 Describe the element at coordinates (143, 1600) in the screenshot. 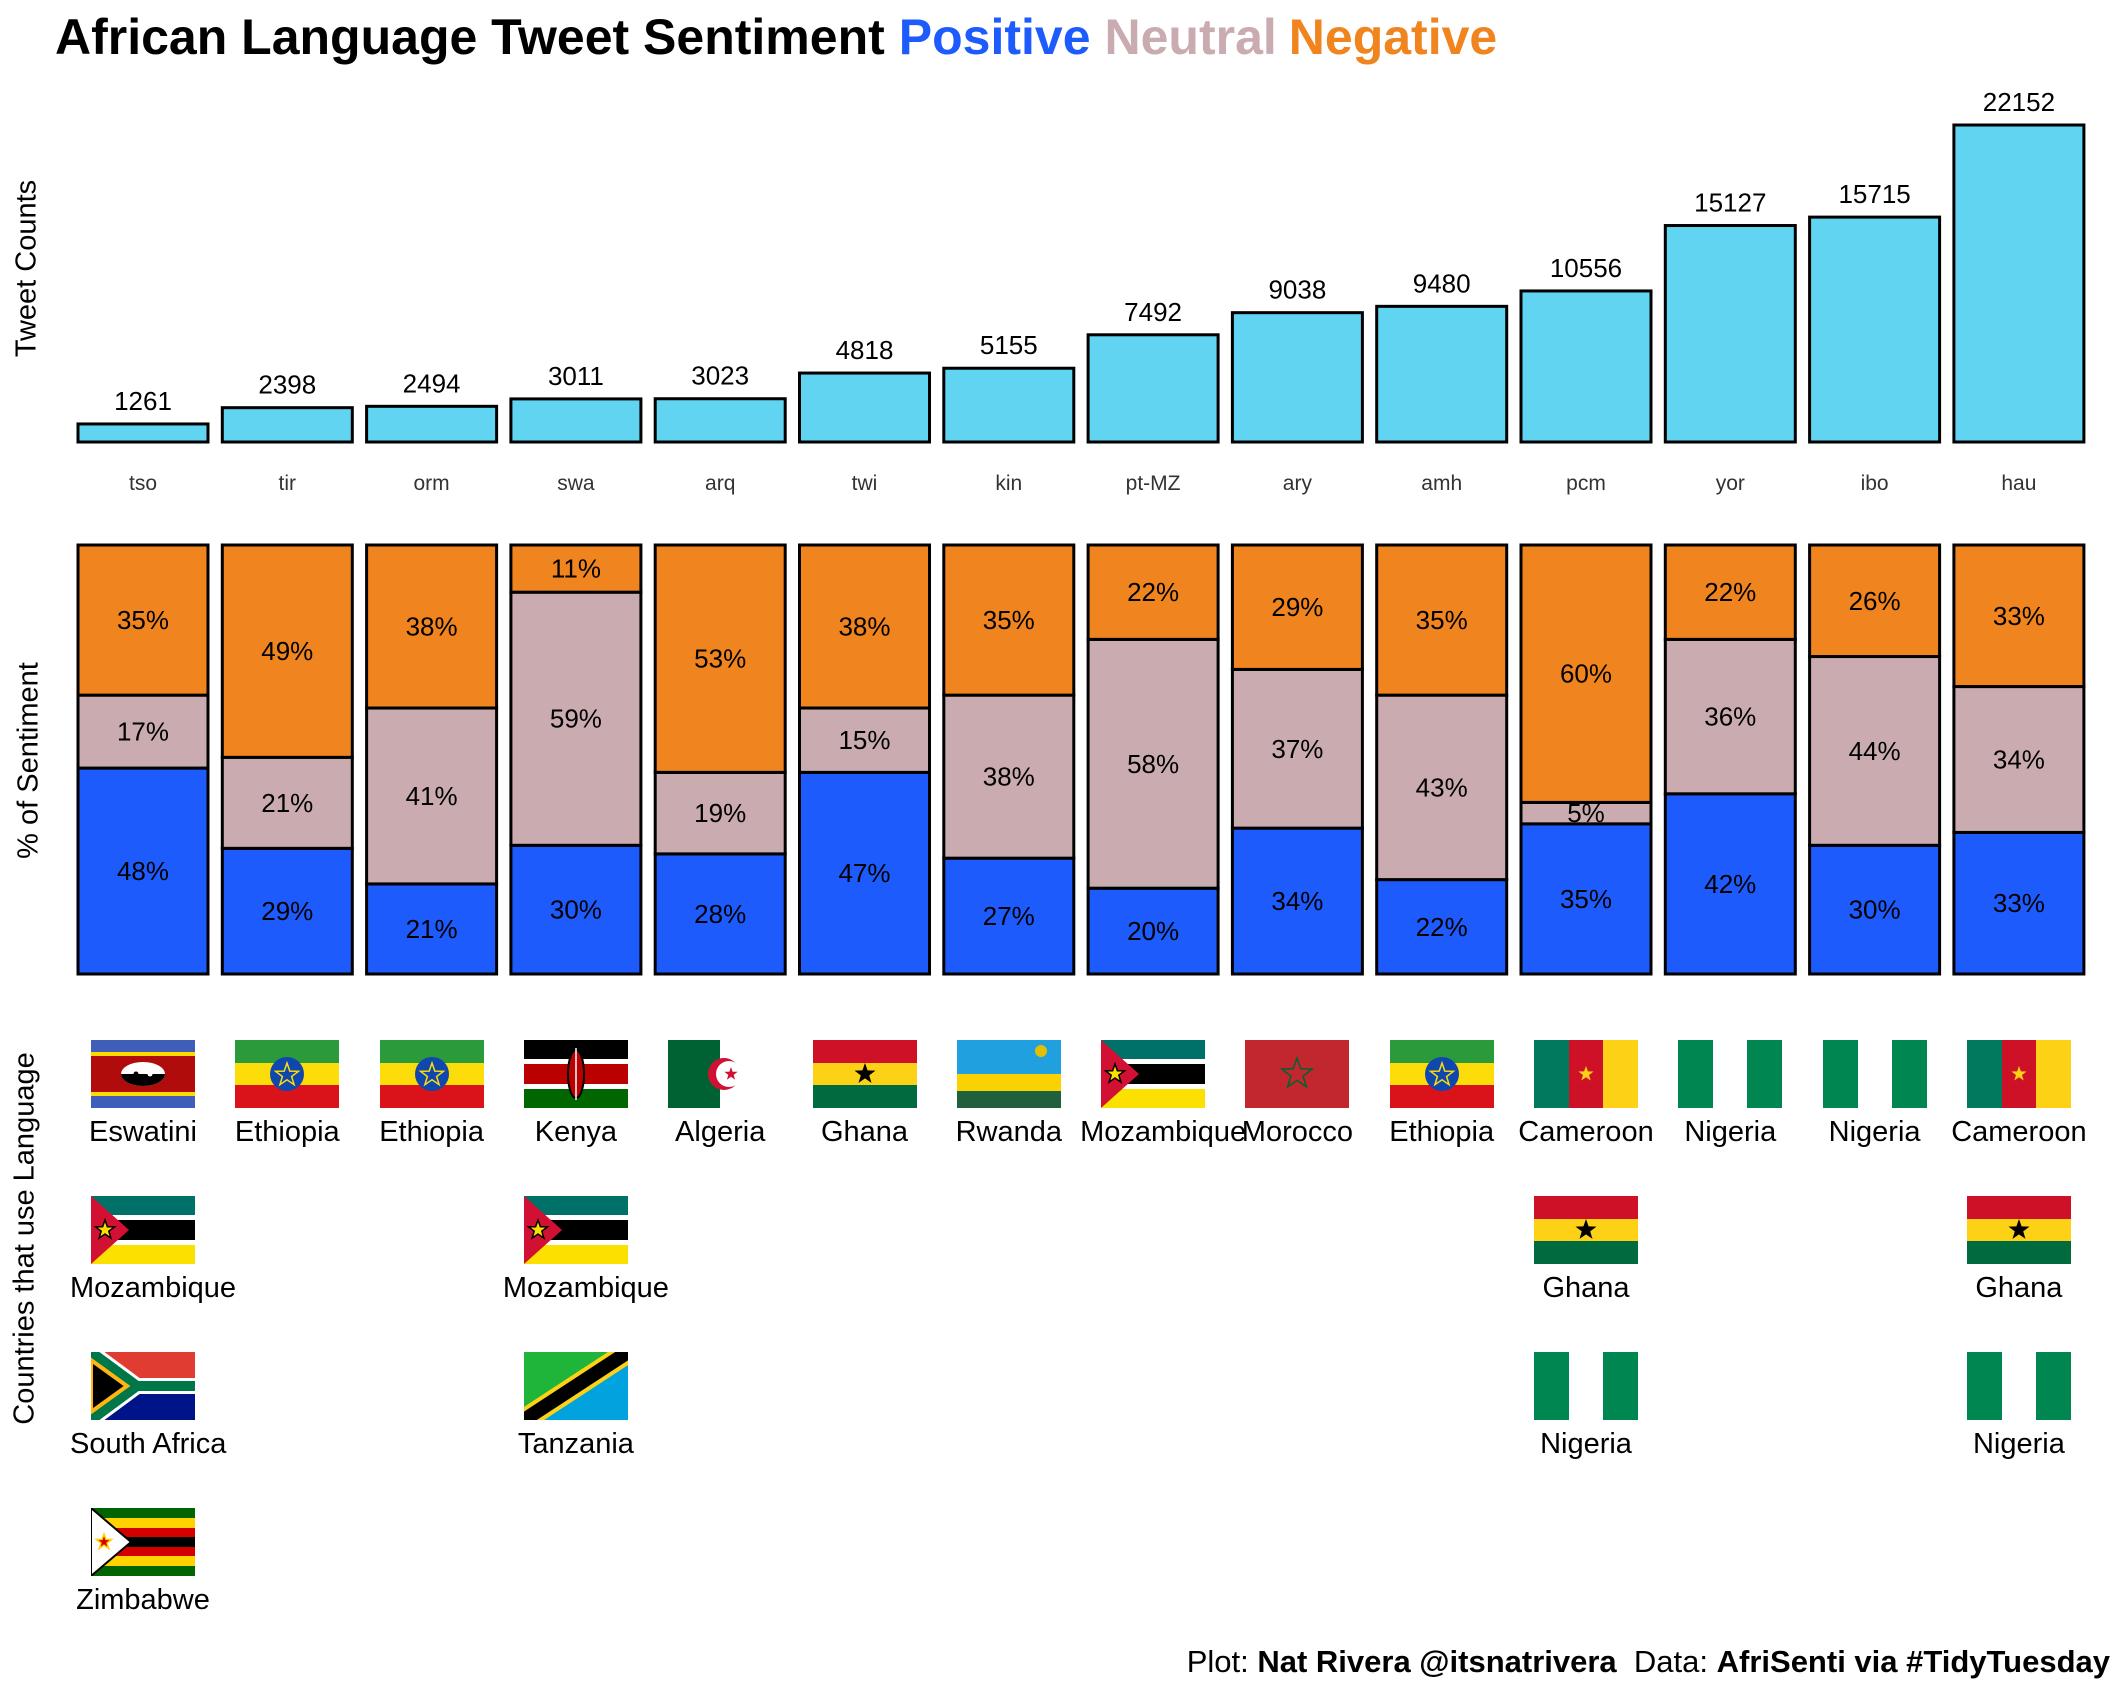

I see `country-name: Zimbabwe` at that location.